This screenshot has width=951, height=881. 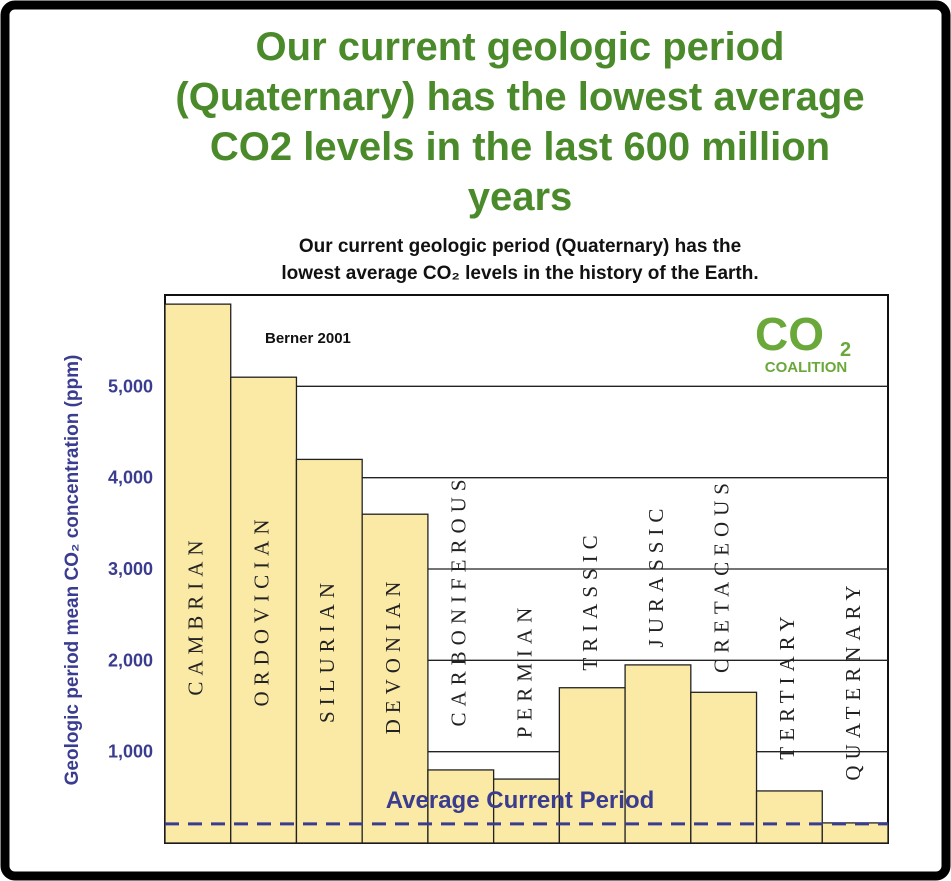 What do you see at coordinates (130, 660) in the screenshot?
I see `y-tick-label: 2,000` at bounding box center [130, 660].